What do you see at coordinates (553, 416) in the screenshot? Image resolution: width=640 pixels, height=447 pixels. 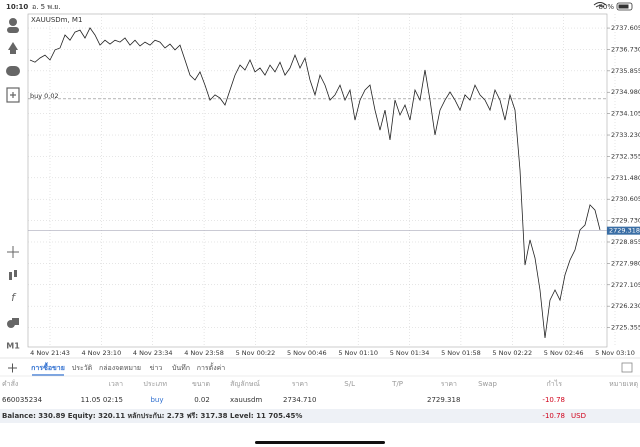 I see `summary-profit: -10.78` at bounding box center [553, 416].